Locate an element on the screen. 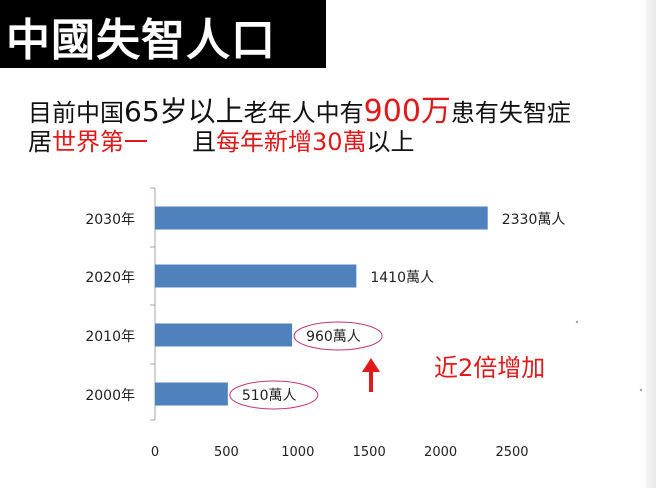 This screenshot has width=656, height=488. page-title: 中國失智人口 is located at coordinates (141, 40).